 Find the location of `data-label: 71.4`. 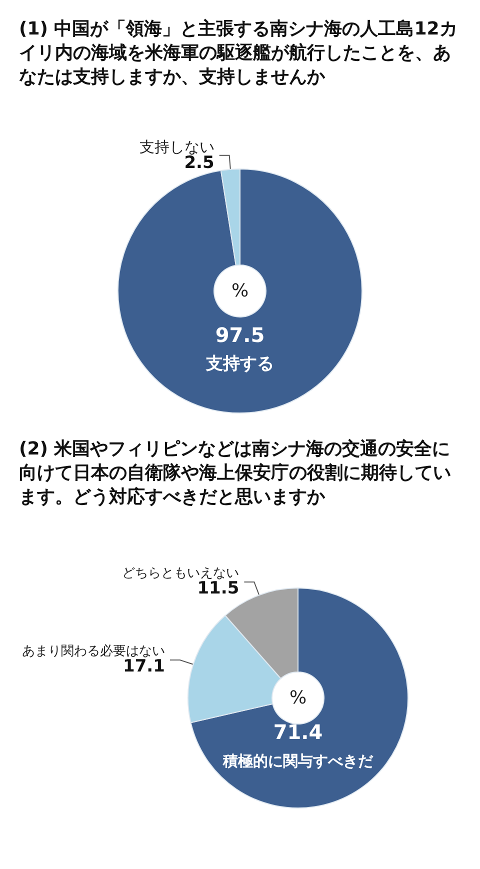

data-label: 71.4 is located at coordinates (298, 732).